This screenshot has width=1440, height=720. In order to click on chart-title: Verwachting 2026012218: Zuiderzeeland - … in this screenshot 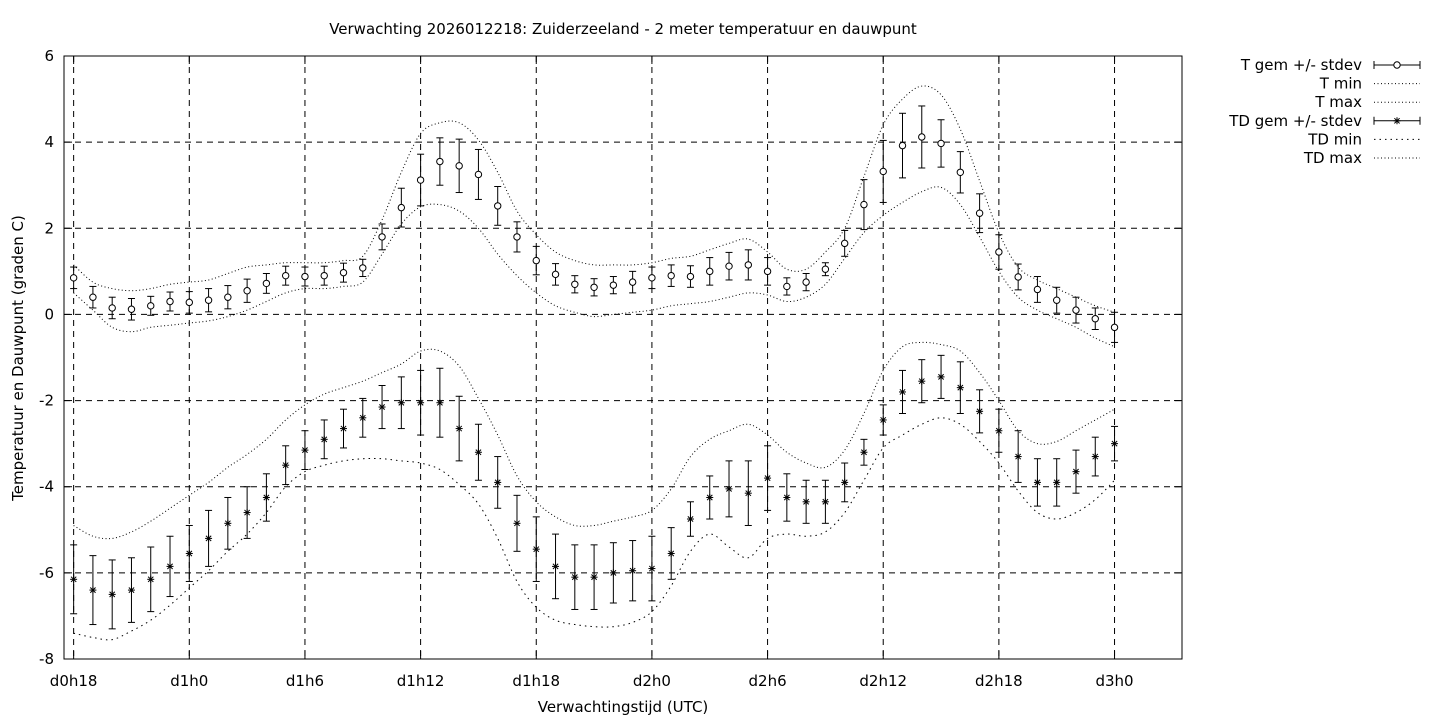, I will do `click(623, 29)`.